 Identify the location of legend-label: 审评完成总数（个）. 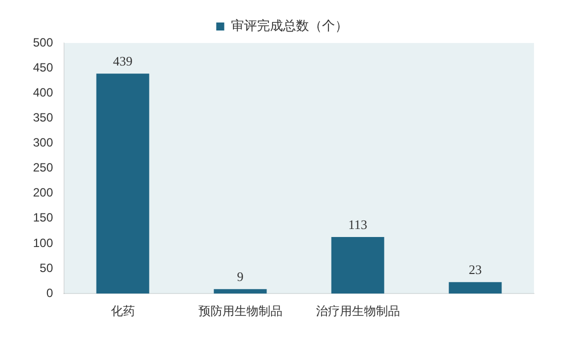
(289, 26).